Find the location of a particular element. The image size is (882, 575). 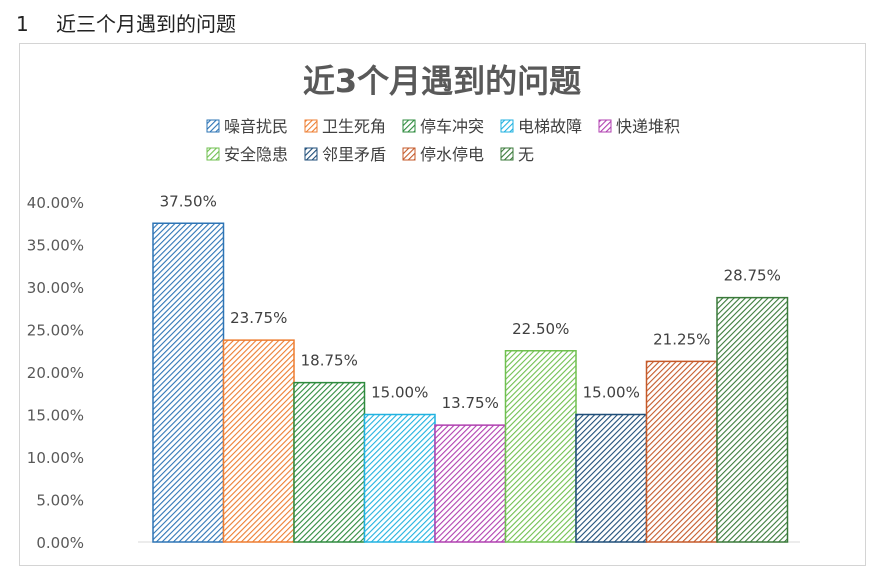

section-heading: 1 近三个月遇到的问题 is located at coordinates (126, 22).